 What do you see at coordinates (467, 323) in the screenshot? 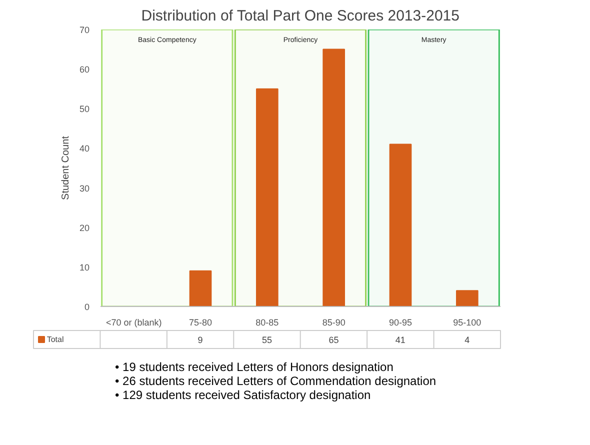
I see `x-tick-label: 95-100` at bounding box center [467, 323].